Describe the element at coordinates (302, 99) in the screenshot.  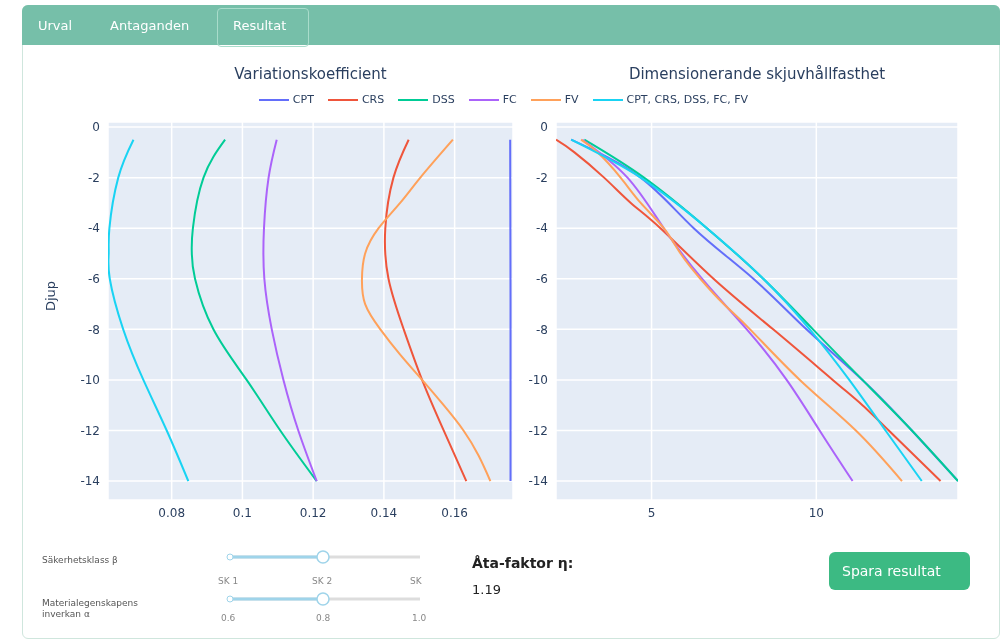
I see `legend-label: CPT` at that location.